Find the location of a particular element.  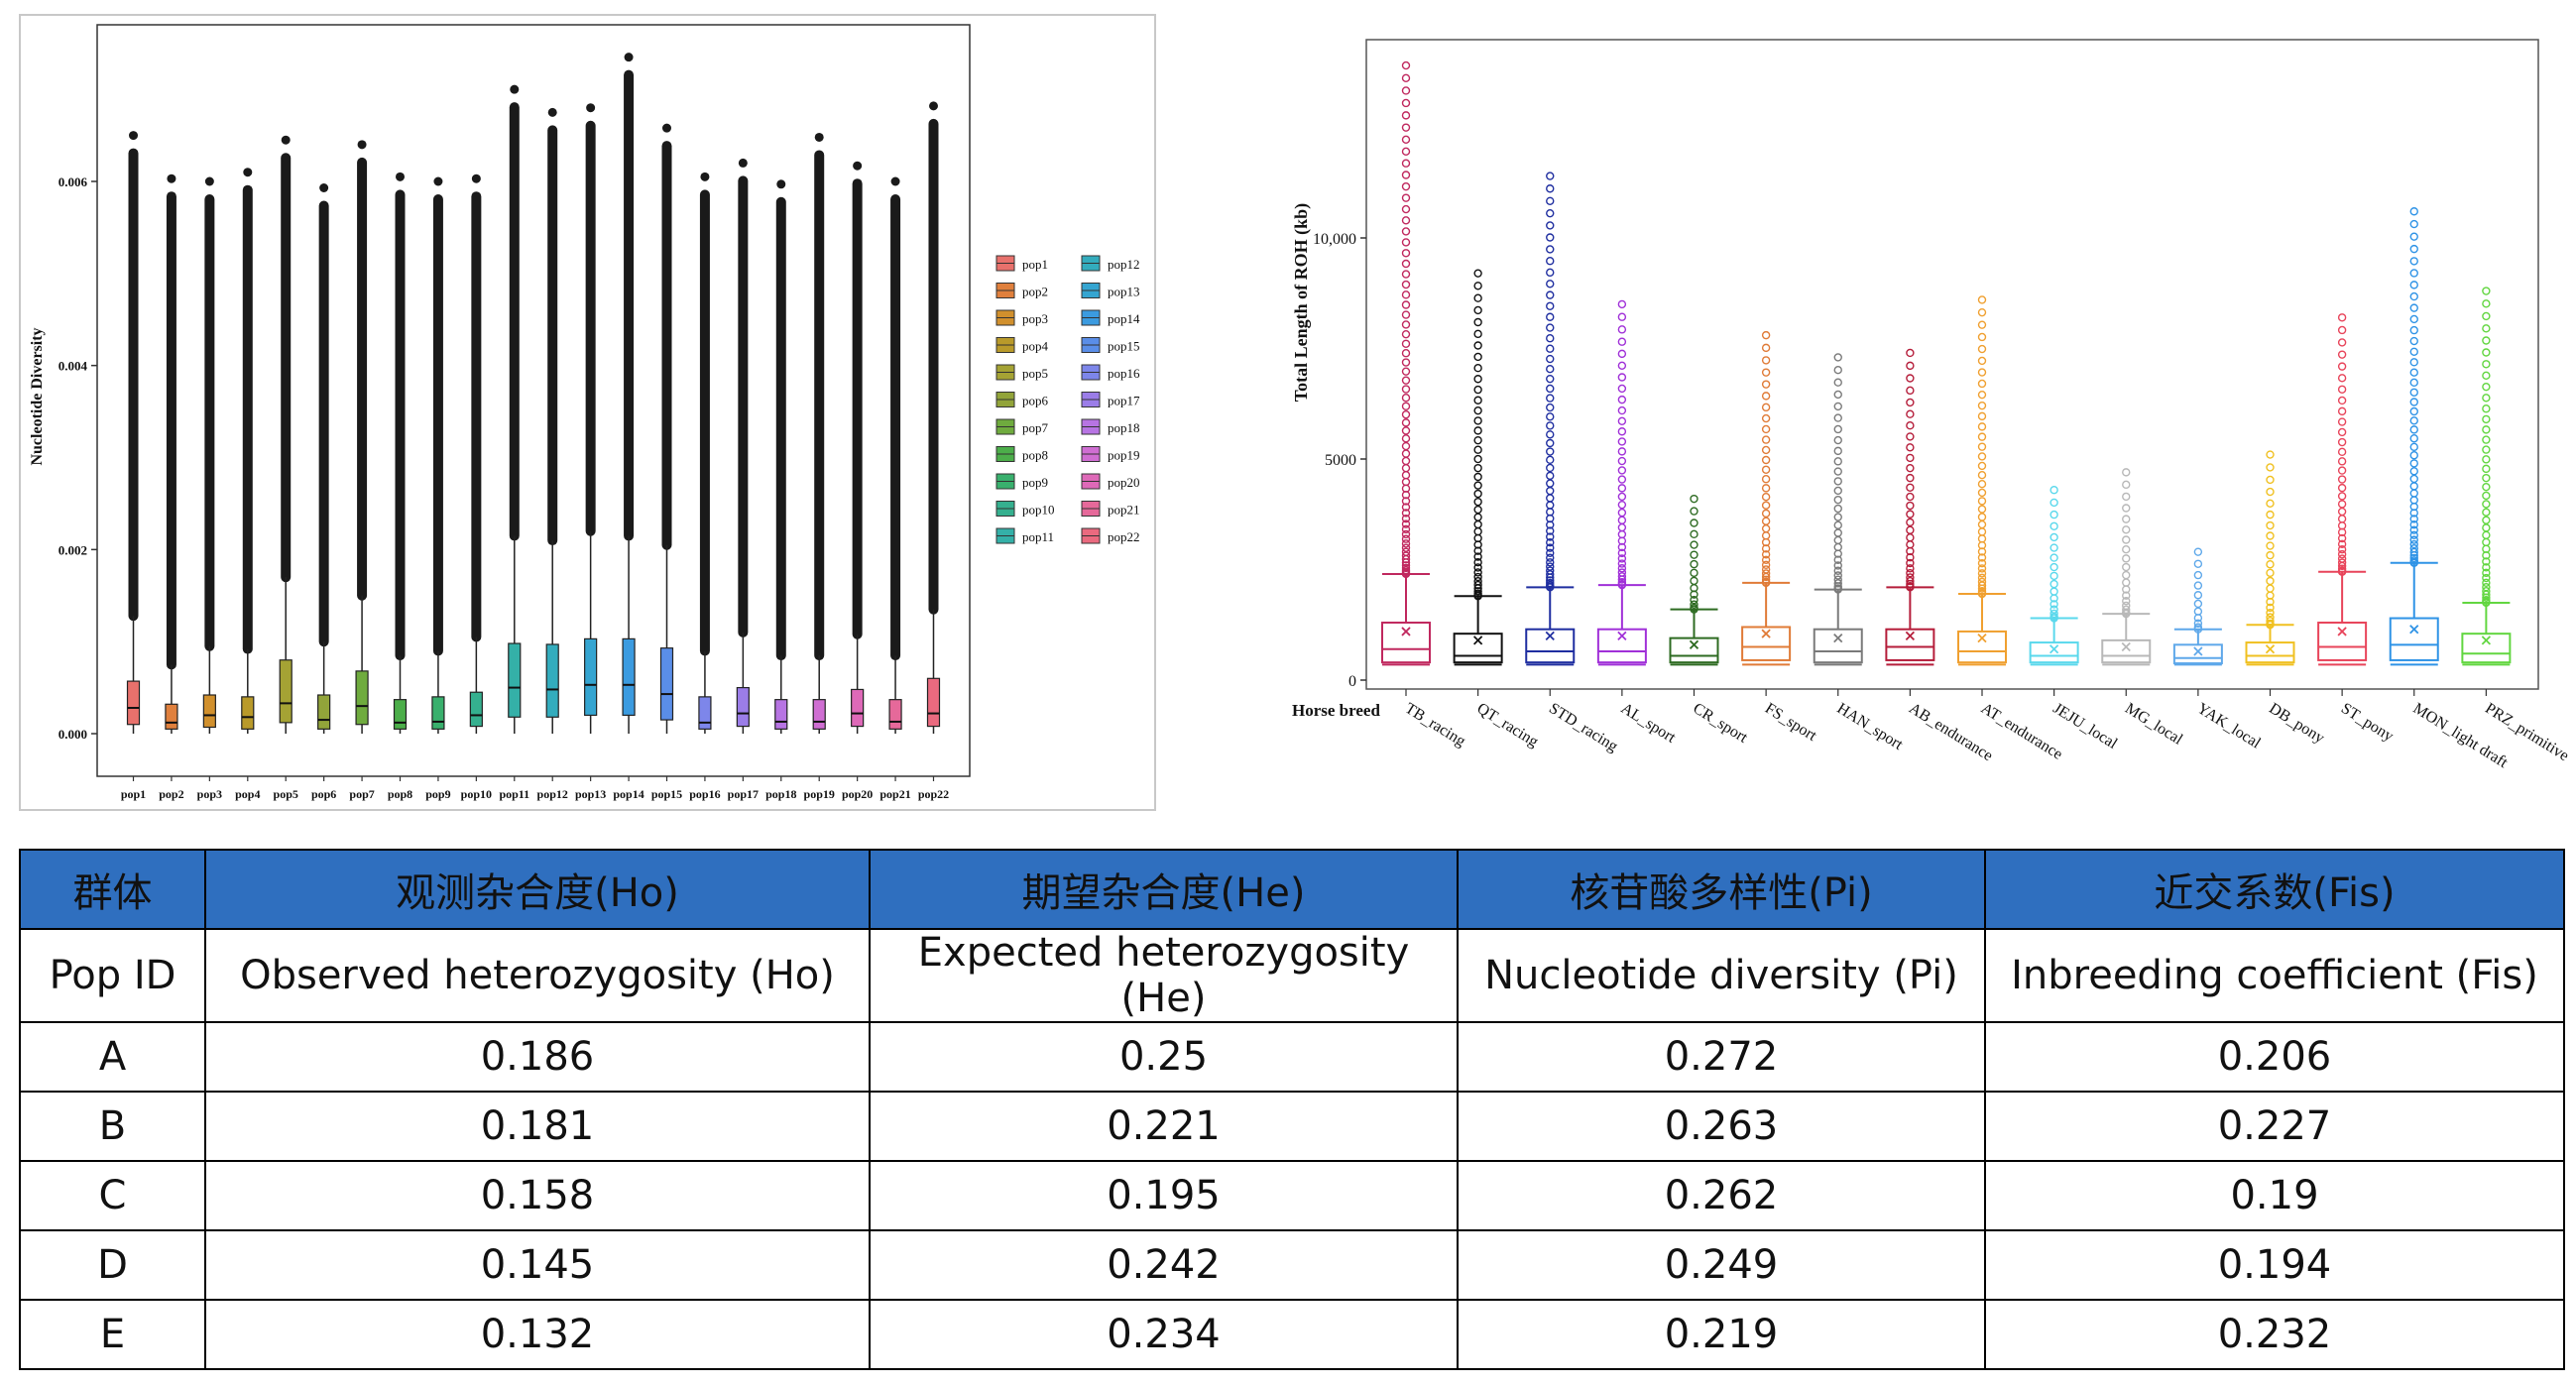

right-x-tick-label: TB_racing is located at coordinates (1435, 725).